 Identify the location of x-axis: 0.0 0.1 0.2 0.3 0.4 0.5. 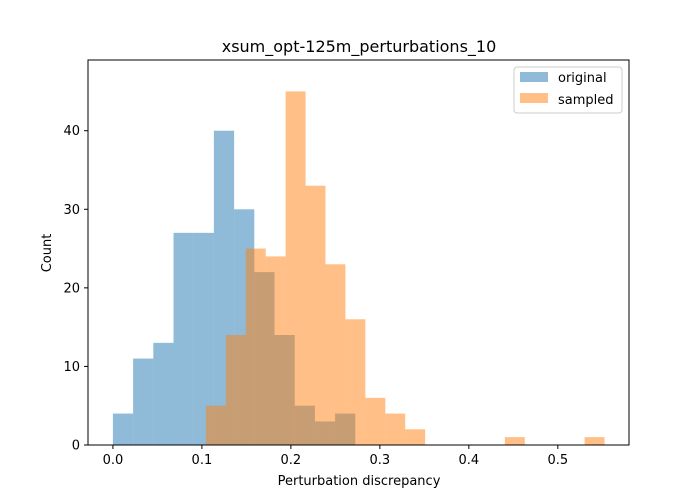
(335, 456).